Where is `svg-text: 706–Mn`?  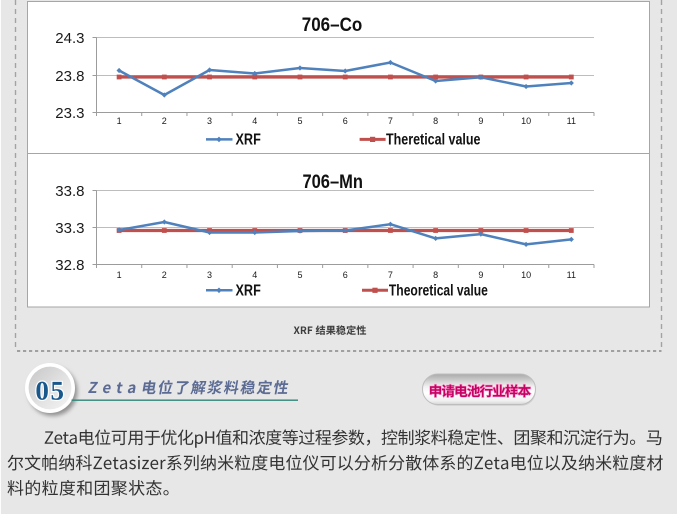 svg-text: 706–Mn is located at coordinates (332, 182).